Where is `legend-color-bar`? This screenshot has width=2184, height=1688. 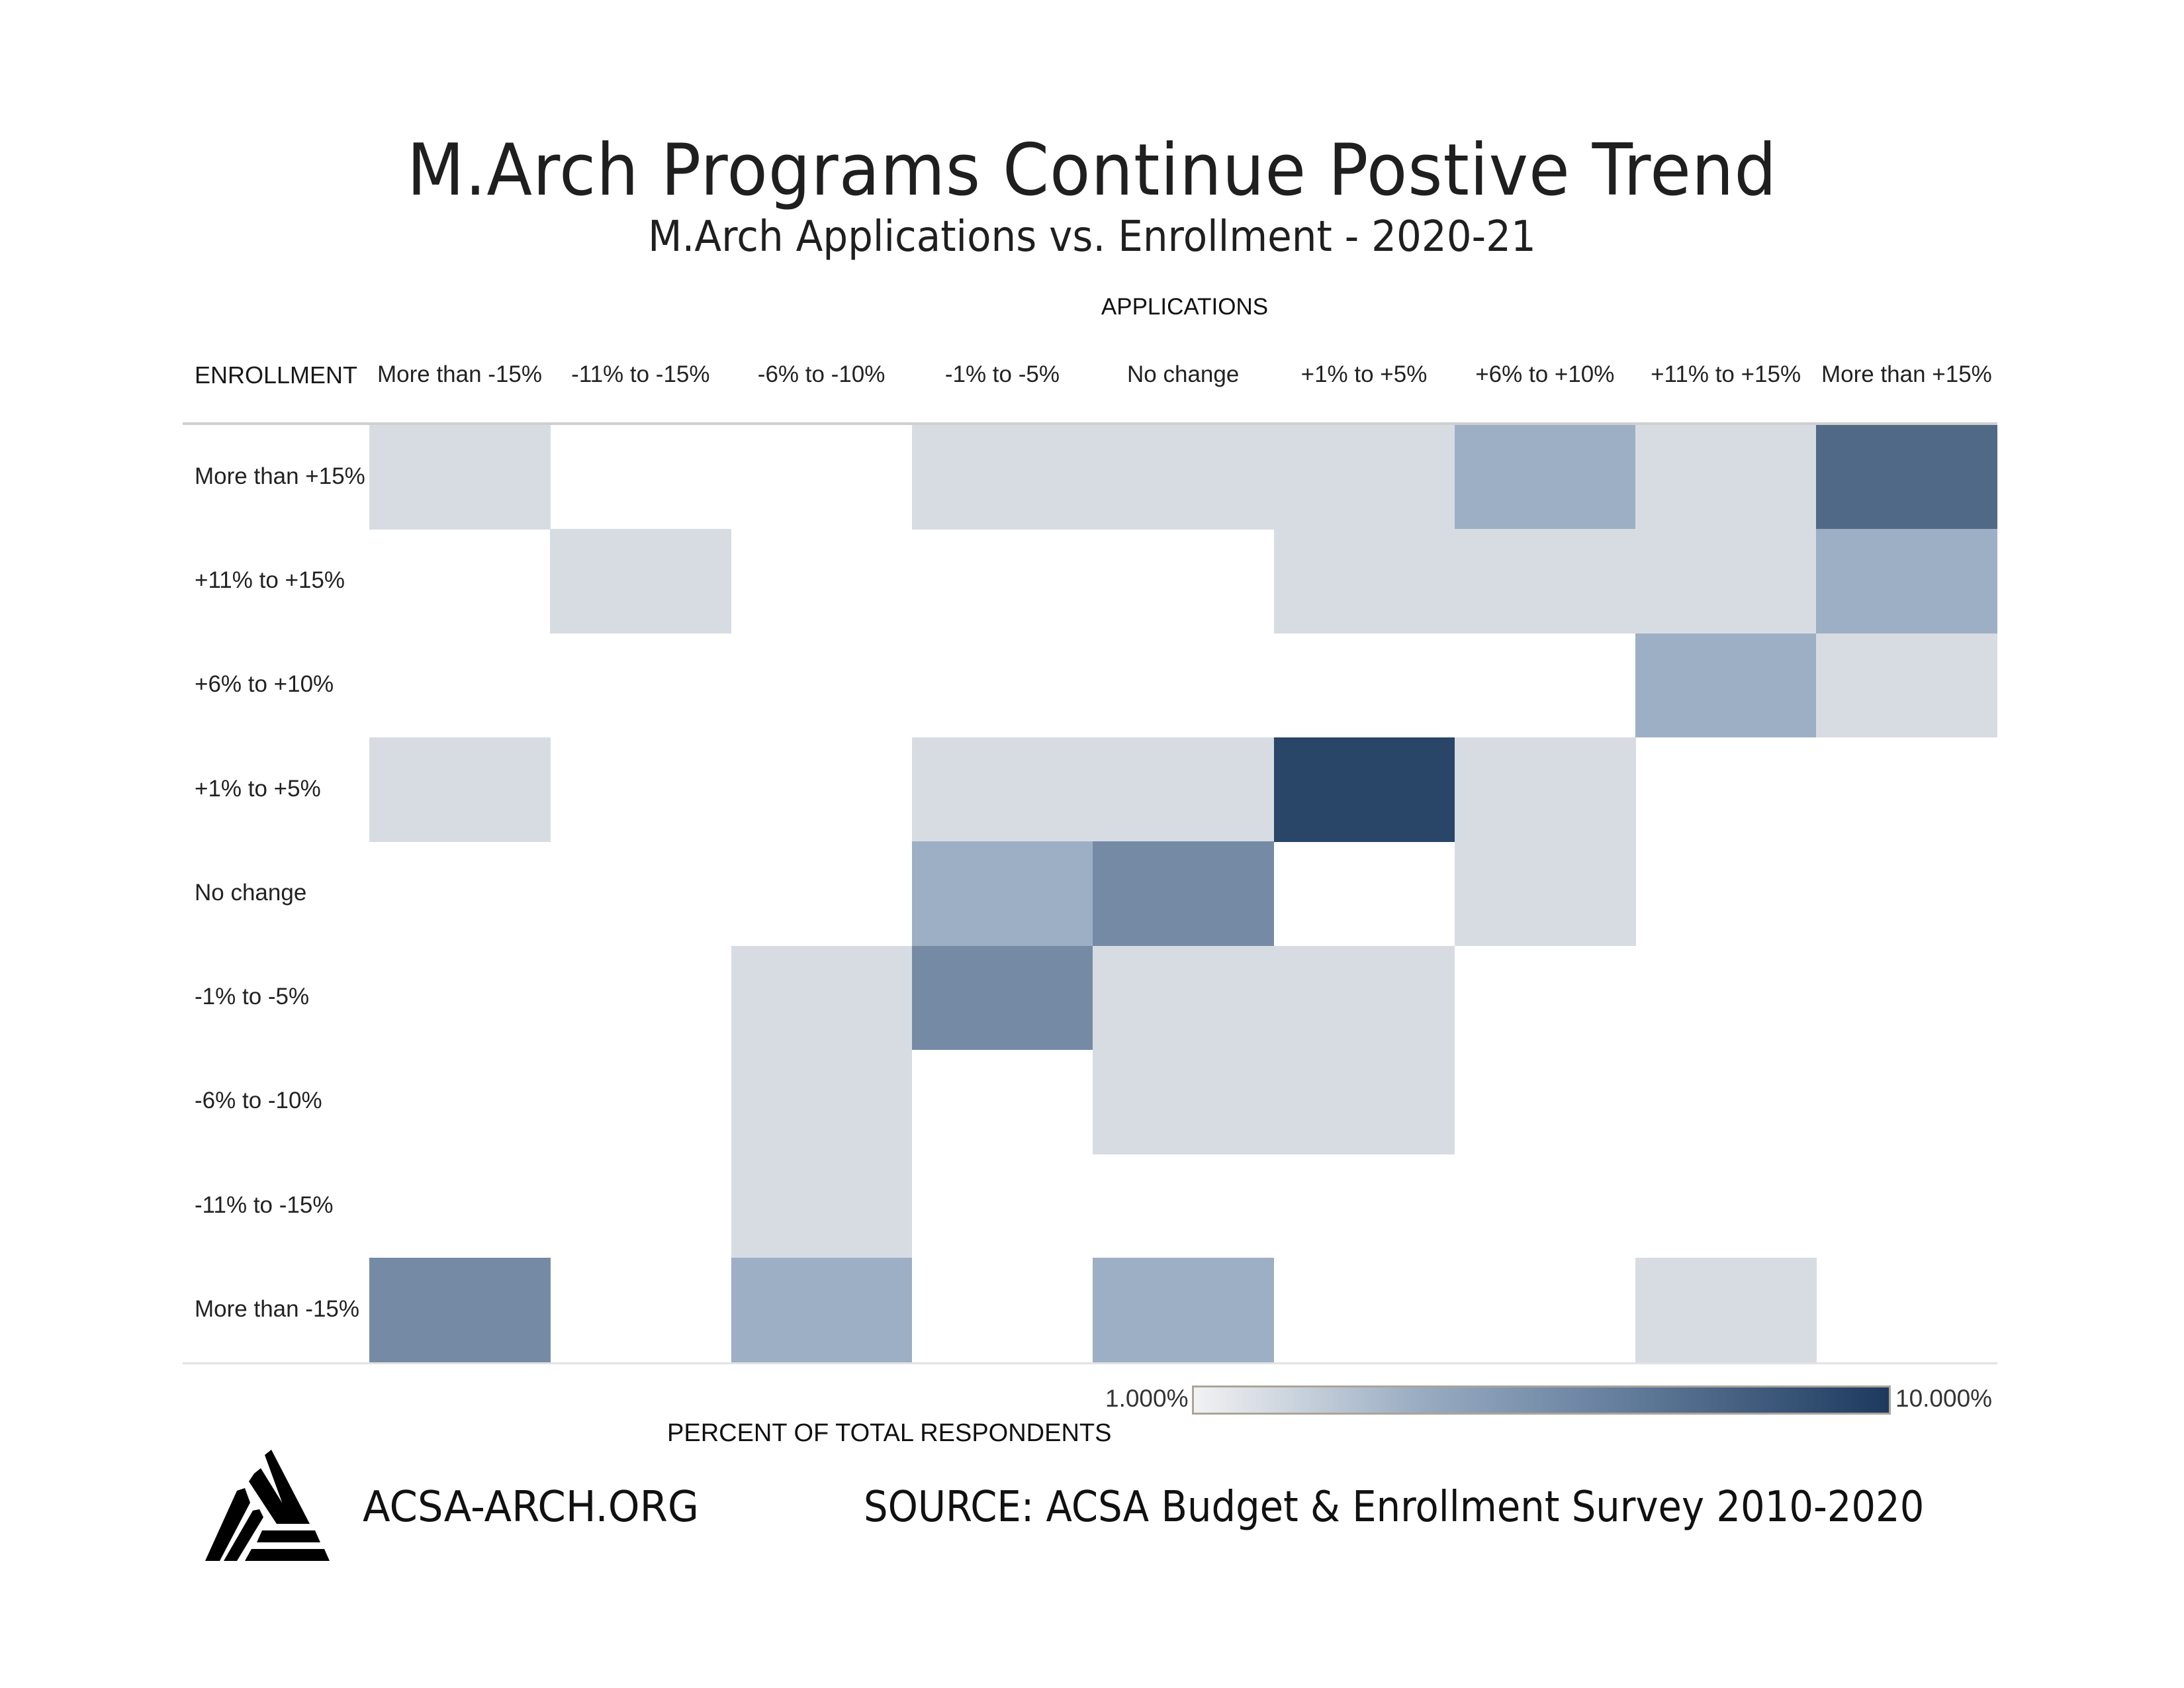 legend-color-bar is located at coordinates (1541, 1400).